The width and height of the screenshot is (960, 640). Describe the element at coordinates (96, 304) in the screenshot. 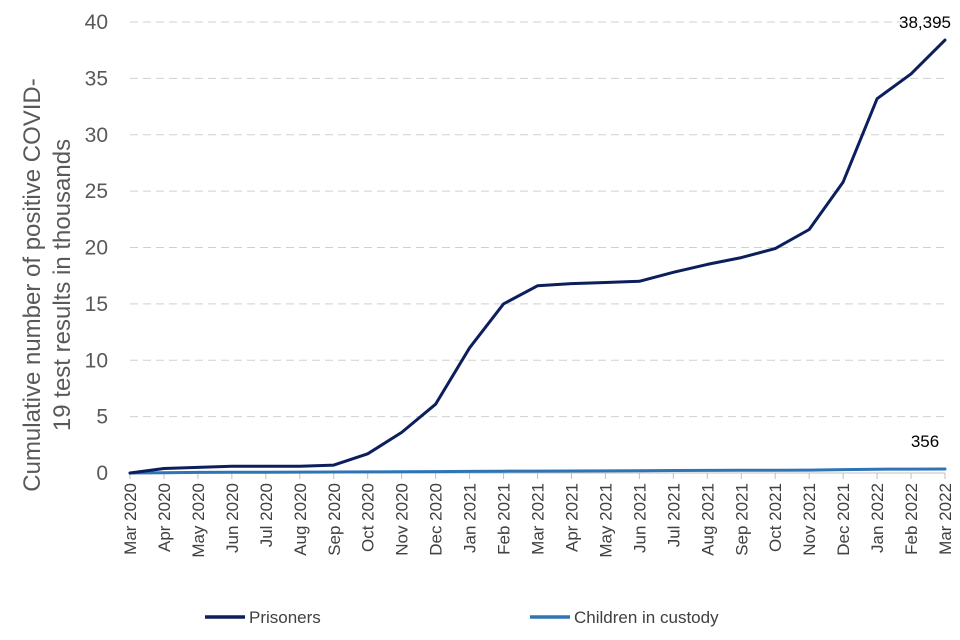

I see `y-tick-label: 15` at that location.